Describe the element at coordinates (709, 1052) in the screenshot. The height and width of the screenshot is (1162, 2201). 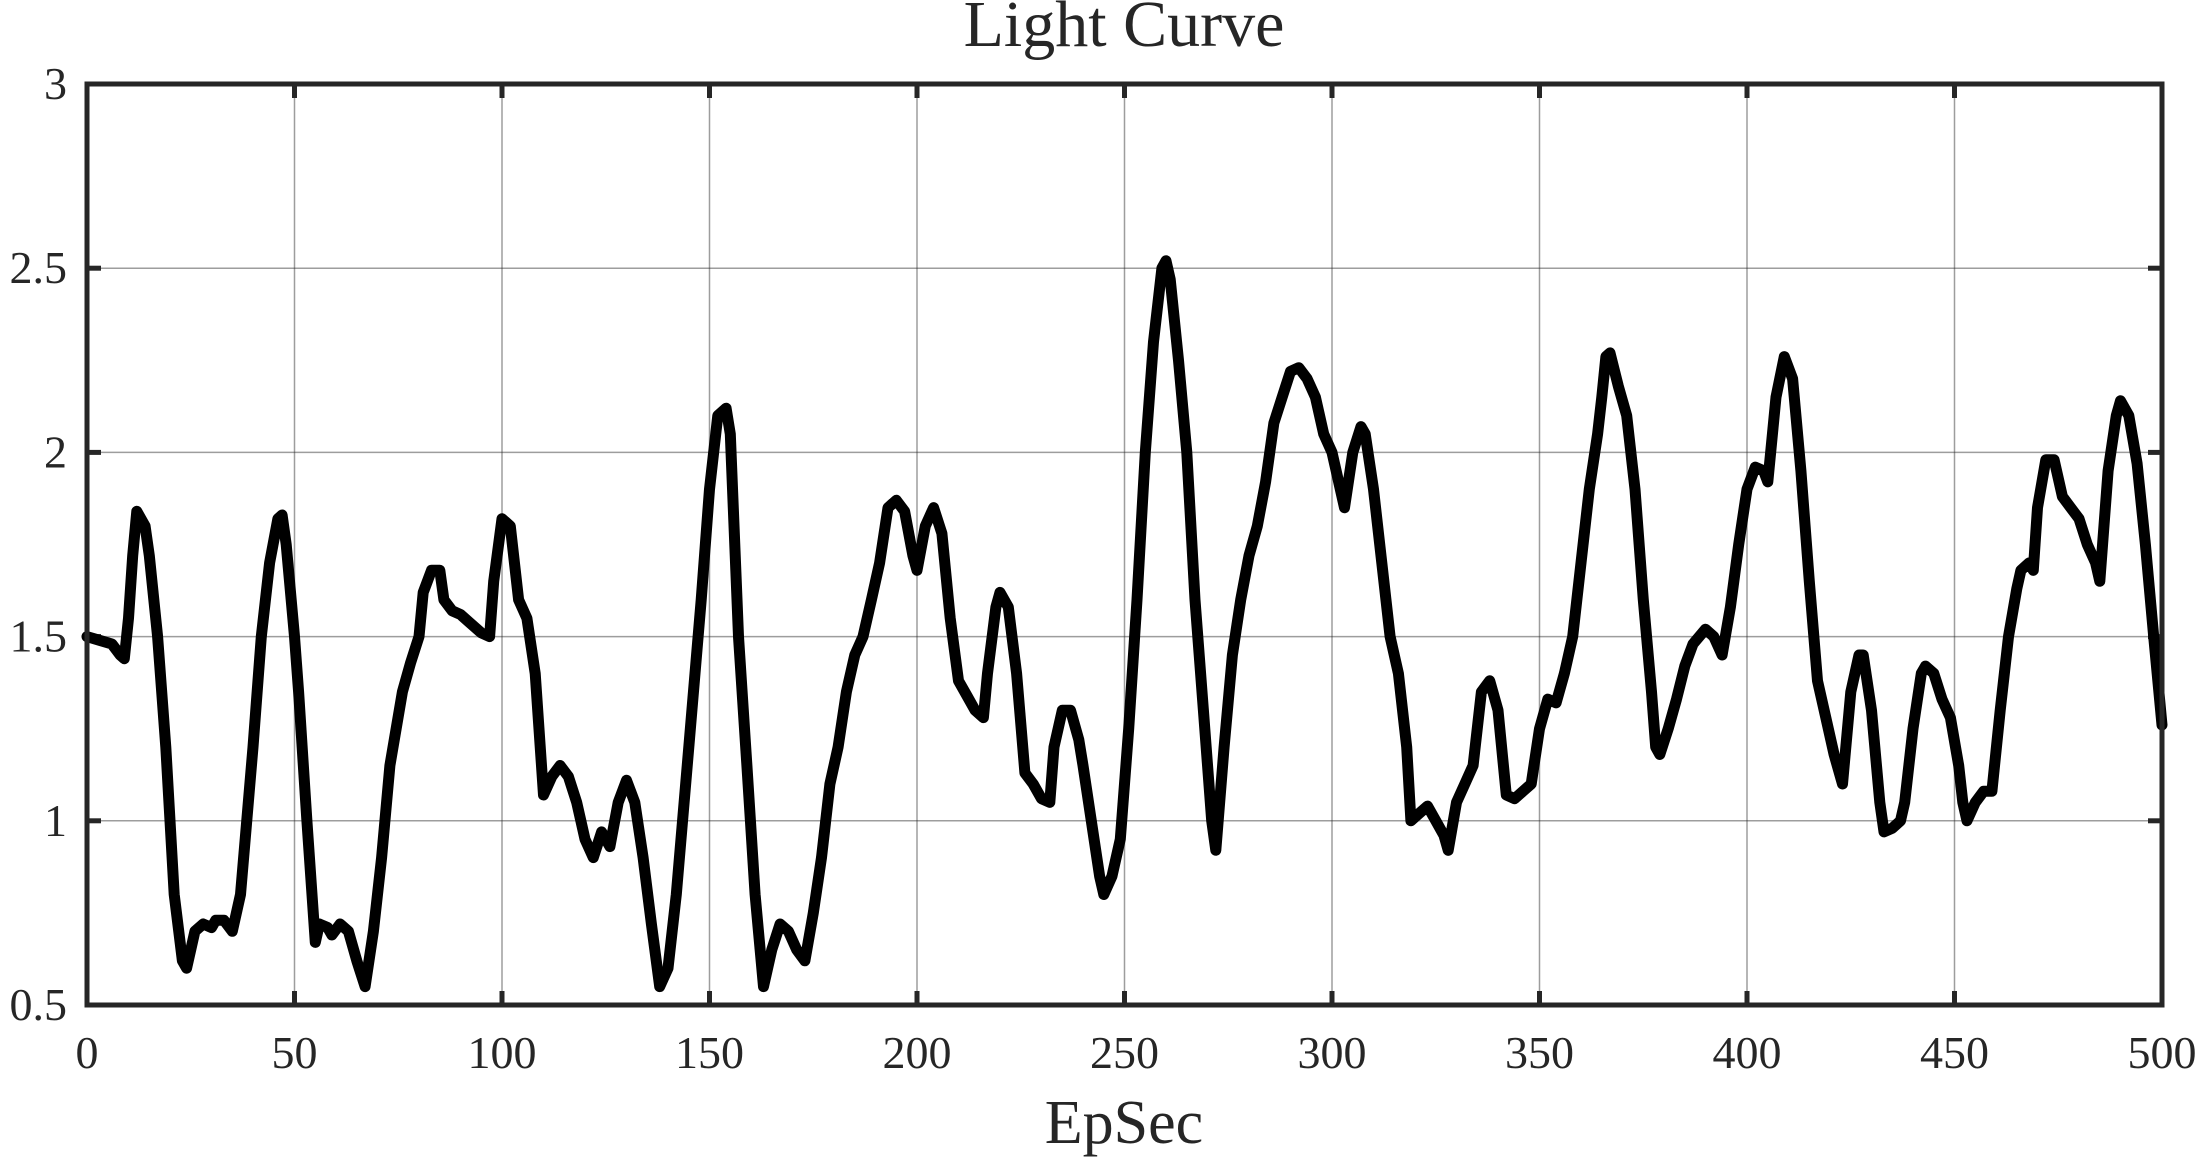
I see `x-tick-label: 150` at that location.